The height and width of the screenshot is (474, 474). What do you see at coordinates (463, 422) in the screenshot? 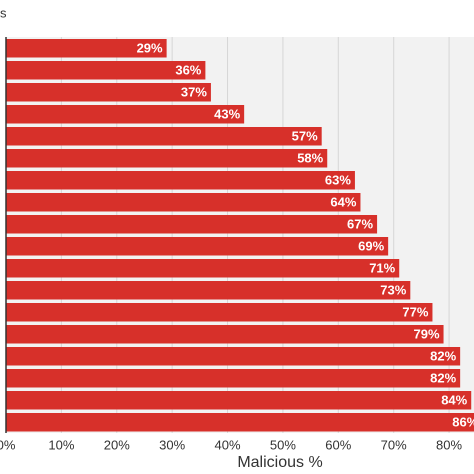
I see `value-label: 86%` at bounding box center [463, 422].